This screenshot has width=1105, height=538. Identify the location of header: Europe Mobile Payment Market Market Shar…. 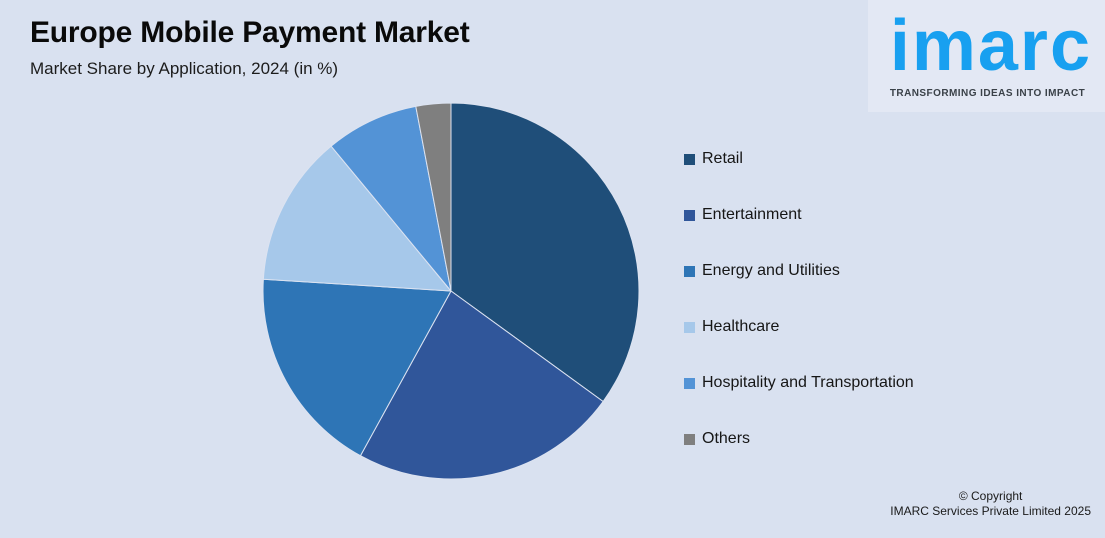
(250, 47).